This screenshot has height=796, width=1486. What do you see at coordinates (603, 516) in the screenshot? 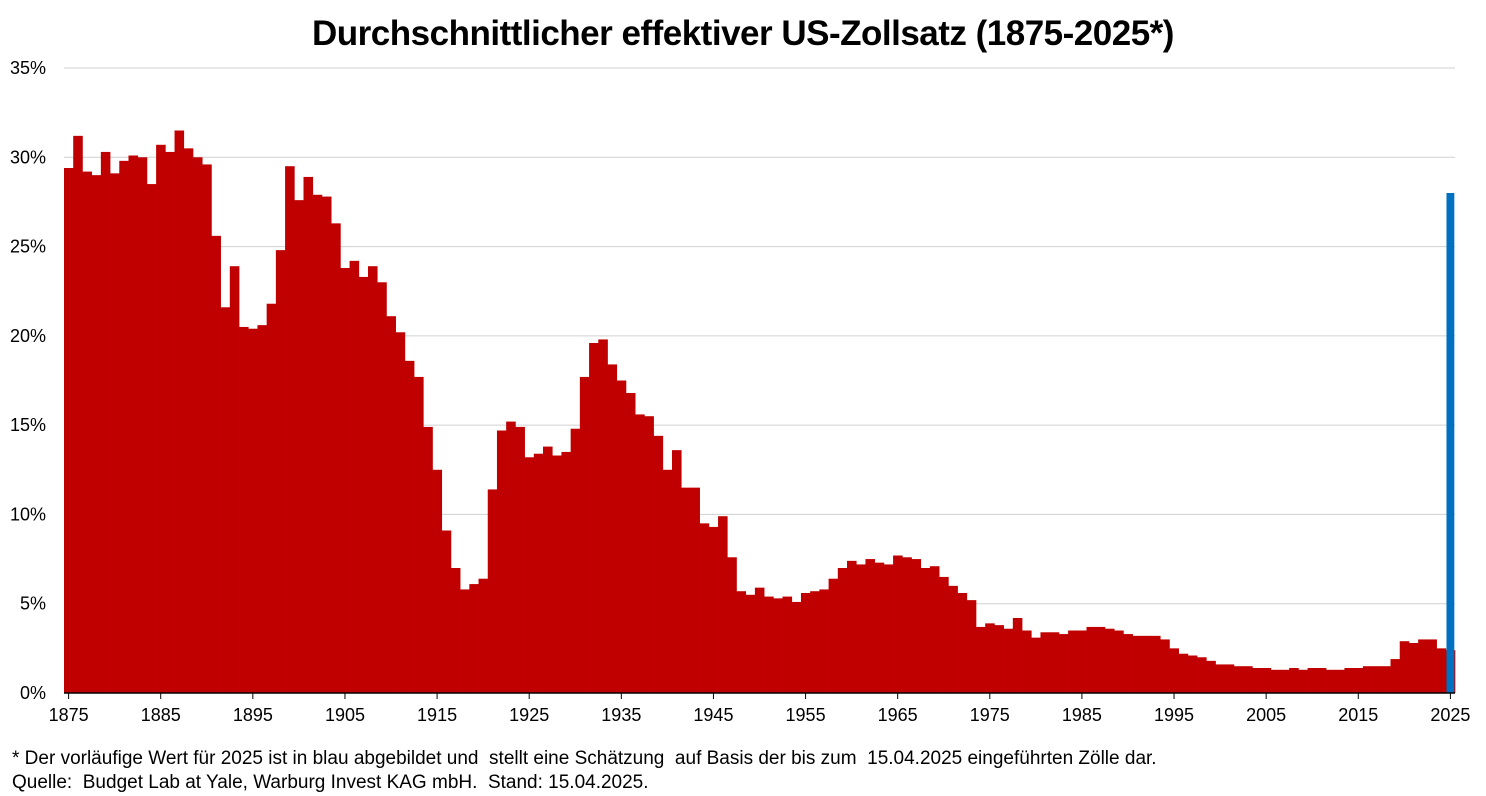
I see `bar-1933` at bounding box center [603, 516].